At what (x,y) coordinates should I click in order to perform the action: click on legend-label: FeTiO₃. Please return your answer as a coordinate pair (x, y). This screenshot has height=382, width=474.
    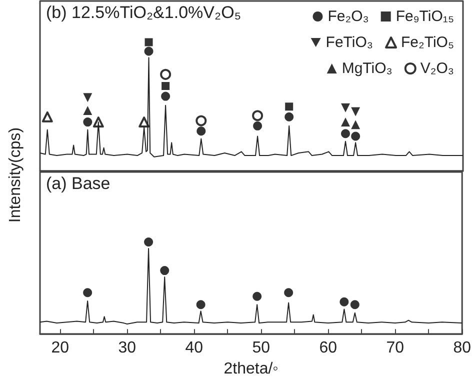
    Looking at the image, I should click on (350, 42).